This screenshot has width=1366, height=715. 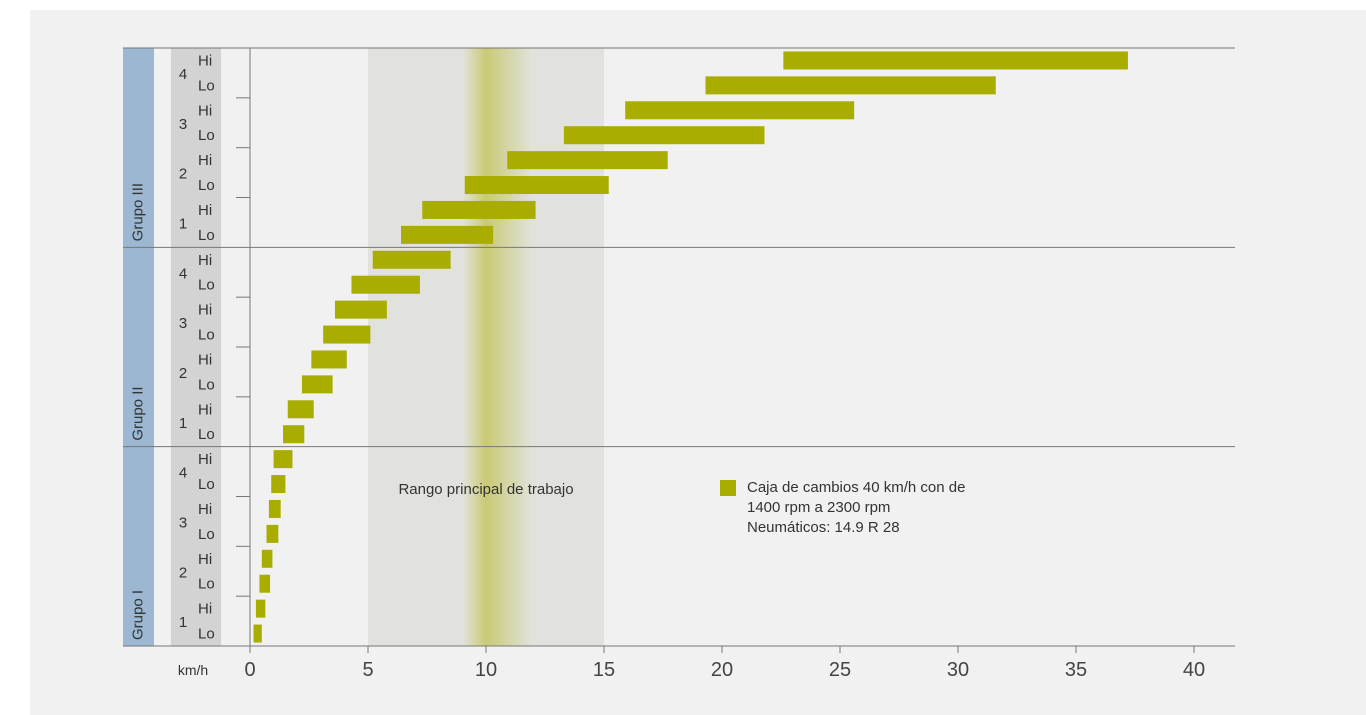 What do you see at coordinates (1194, 670) in the screenshot?
I see `x-tick-label: 40` at bounding box center [1194, 670].